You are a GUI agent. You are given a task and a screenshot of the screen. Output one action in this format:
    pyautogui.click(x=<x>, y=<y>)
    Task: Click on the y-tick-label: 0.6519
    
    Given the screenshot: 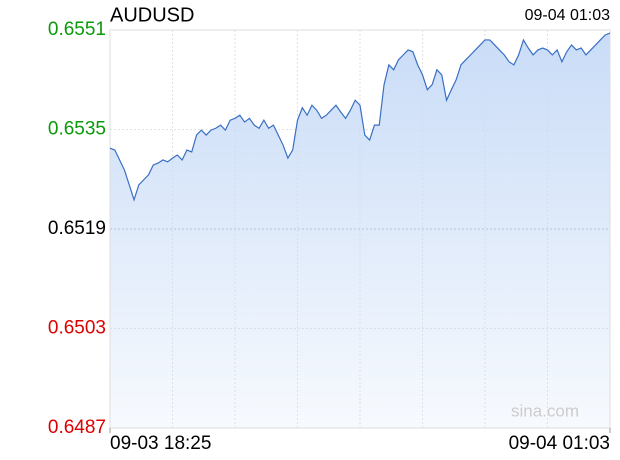 What is the action you would take?
    pyautogui.click(x=77, y=228)
    